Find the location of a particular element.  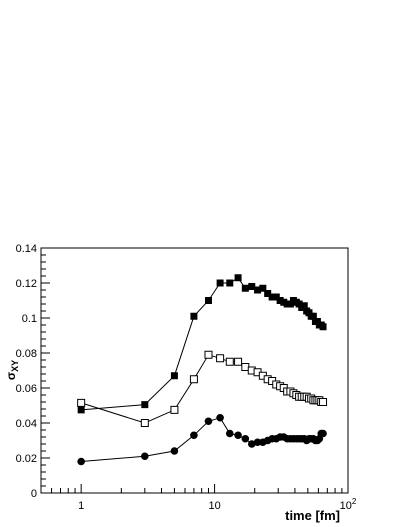

y-axis-title-subscript: XY is located at coordinates (15, 366).